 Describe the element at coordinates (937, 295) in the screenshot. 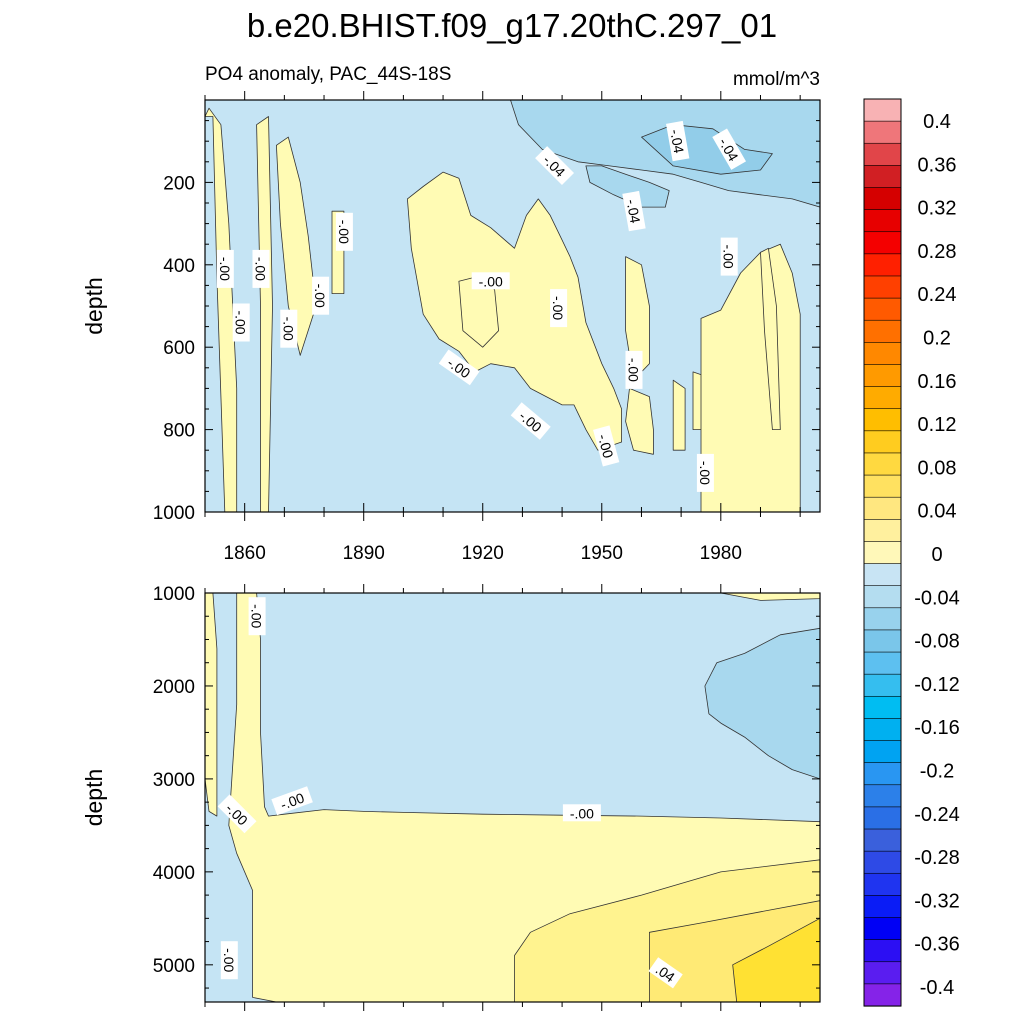

I see `colorbar-level-label: 0.24` at that location.